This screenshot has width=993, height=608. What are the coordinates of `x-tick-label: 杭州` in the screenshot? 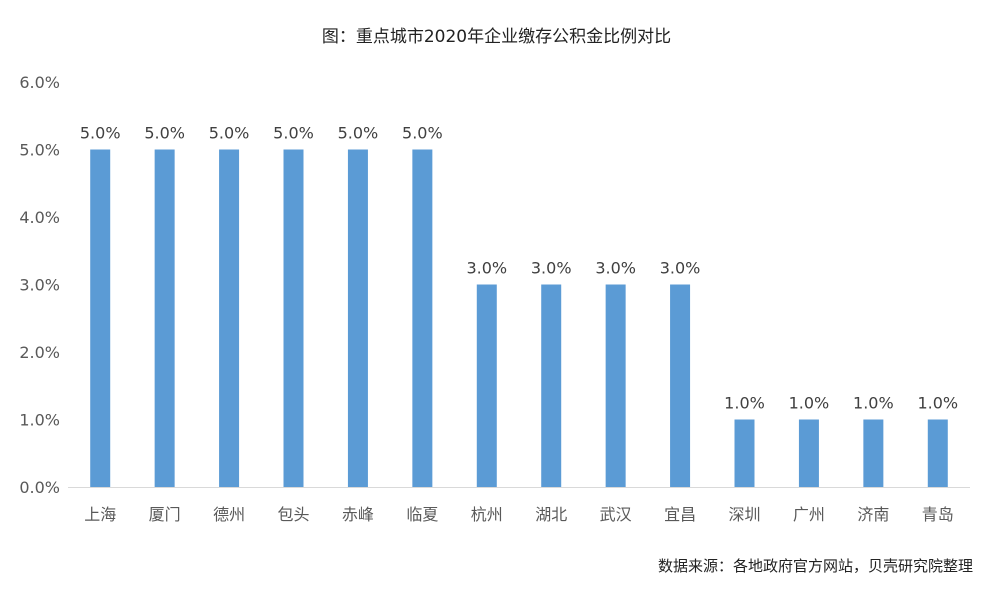 It's located at (487, 514).